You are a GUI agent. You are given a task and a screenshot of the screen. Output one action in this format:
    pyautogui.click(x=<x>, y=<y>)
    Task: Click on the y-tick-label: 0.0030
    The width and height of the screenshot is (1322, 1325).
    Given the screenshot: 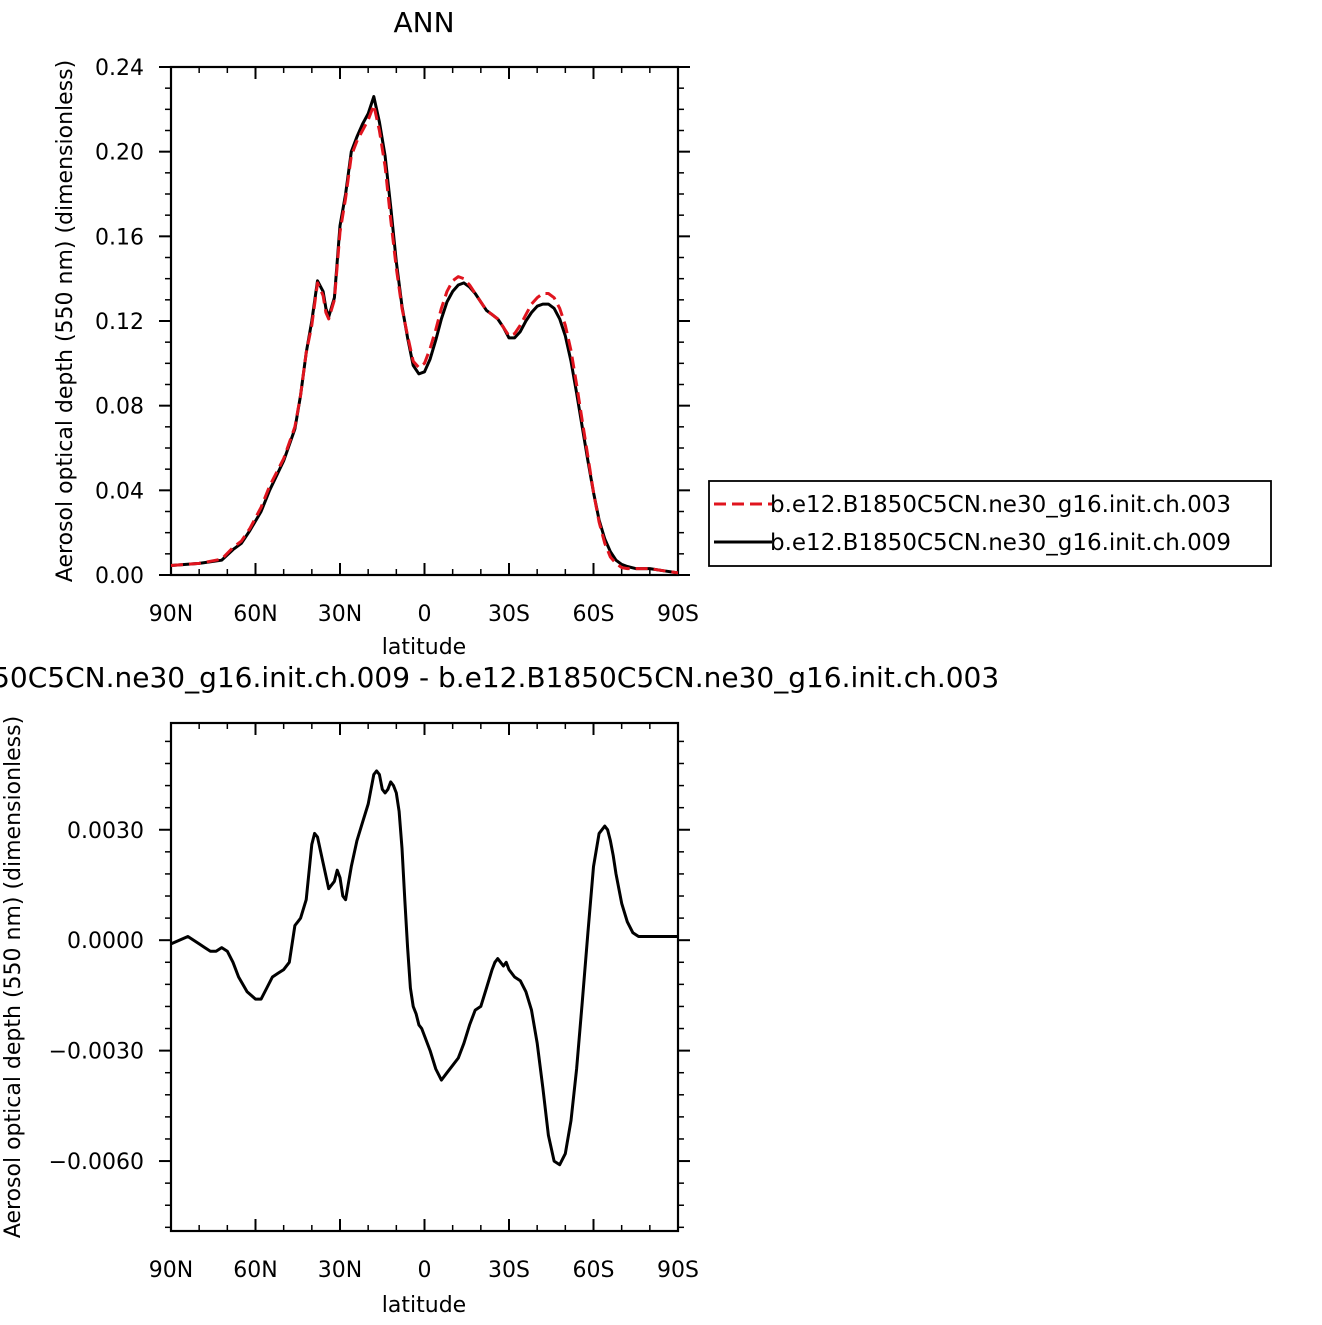 What is the action you would take?
    pyautogui.click(x=105, y=831)
    